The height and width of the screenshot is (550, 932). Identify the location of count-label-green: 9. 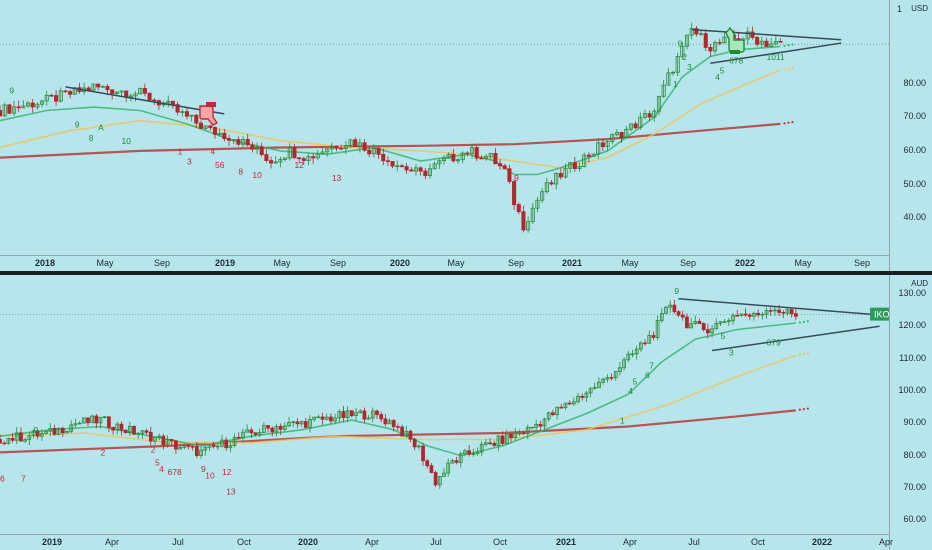
(36, 430).